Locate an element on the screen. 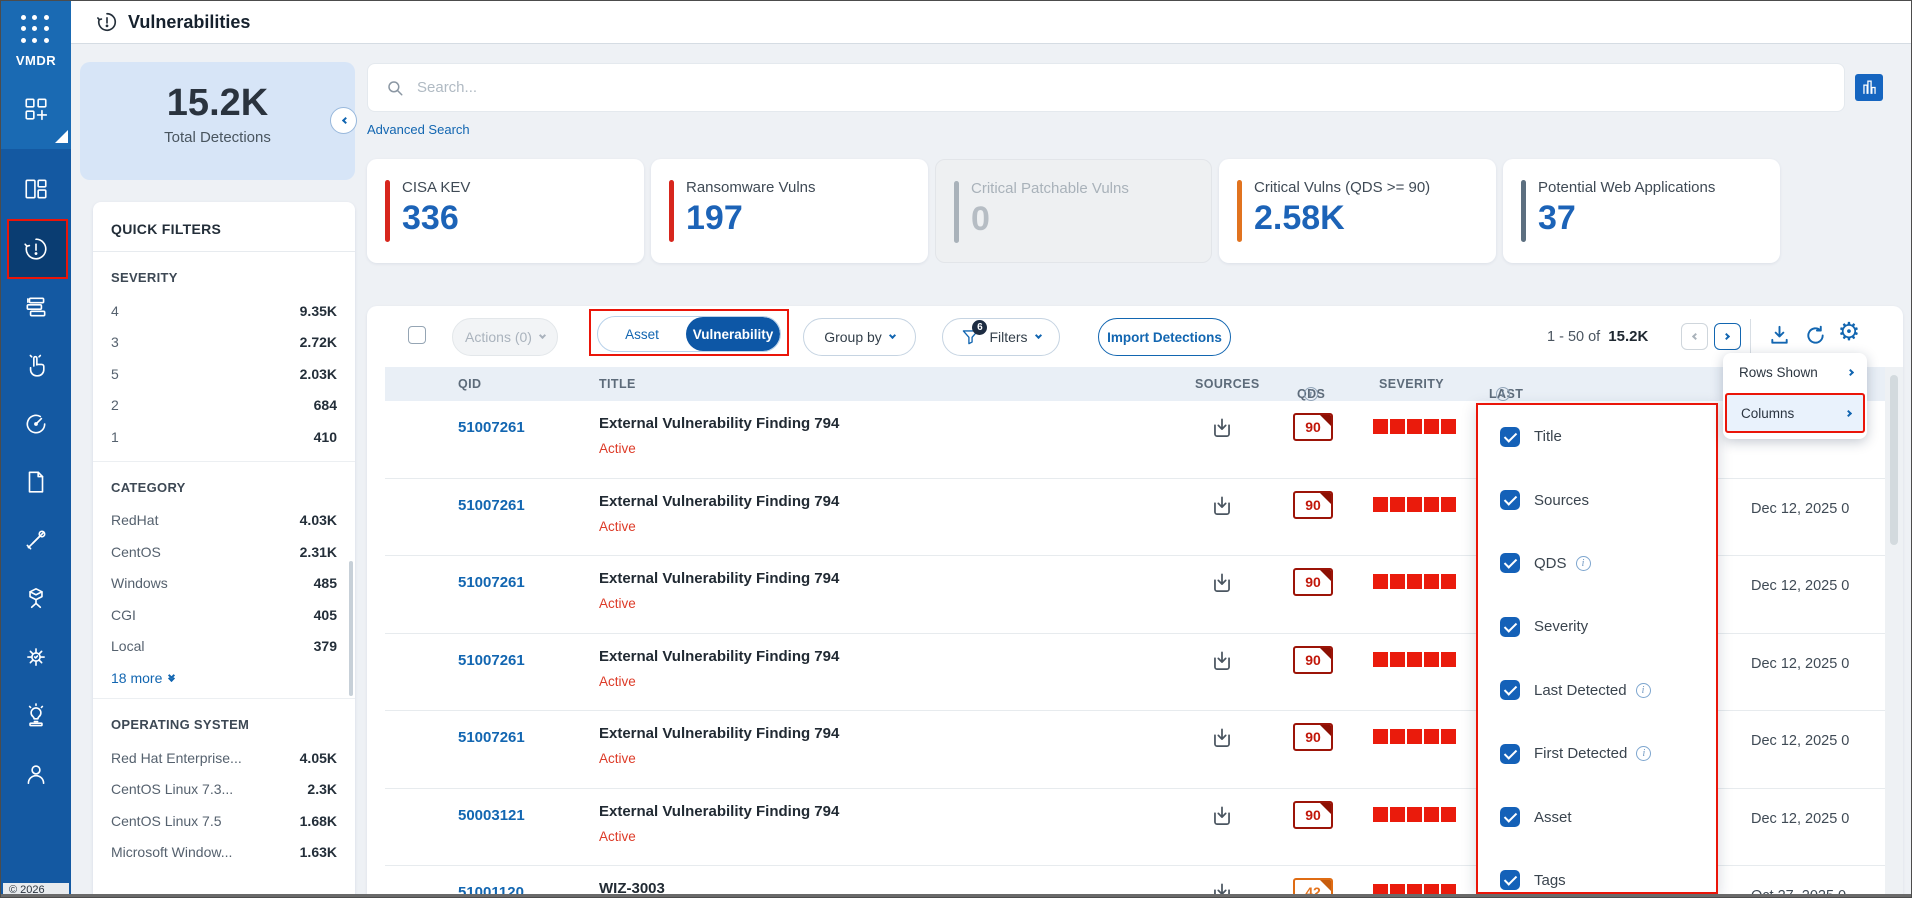  table-settings-button: ⚙ is located at coordinates (1849, 332).